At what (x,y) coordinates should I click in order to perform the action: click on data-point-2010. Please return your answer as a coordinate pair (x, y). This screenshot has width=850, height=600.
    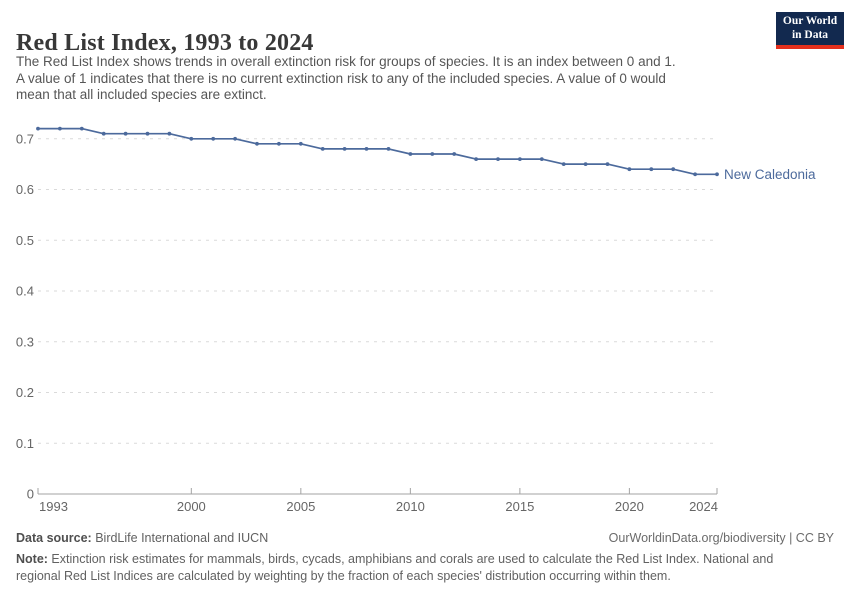
    Looking at the image, I should click on (410, 154).